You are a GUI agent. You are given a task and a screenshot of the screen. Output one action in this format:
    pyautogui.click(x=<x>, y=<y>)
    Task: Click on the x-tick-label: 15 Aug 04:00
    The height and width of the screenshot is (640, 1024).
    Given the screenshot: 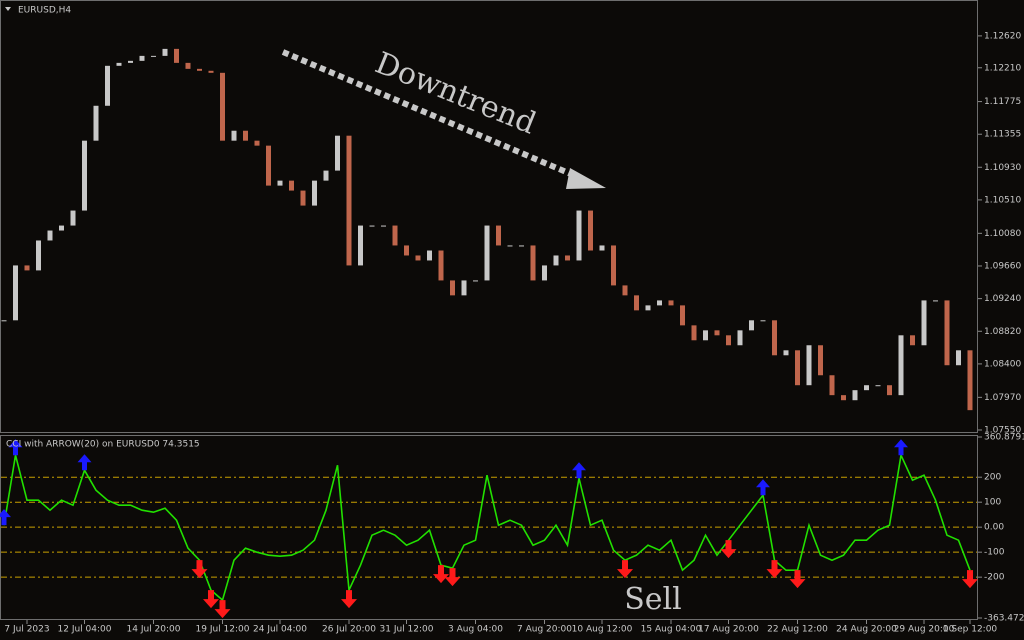 What is the action you would take?
    pyautogui.click(x=671, y=630)
    